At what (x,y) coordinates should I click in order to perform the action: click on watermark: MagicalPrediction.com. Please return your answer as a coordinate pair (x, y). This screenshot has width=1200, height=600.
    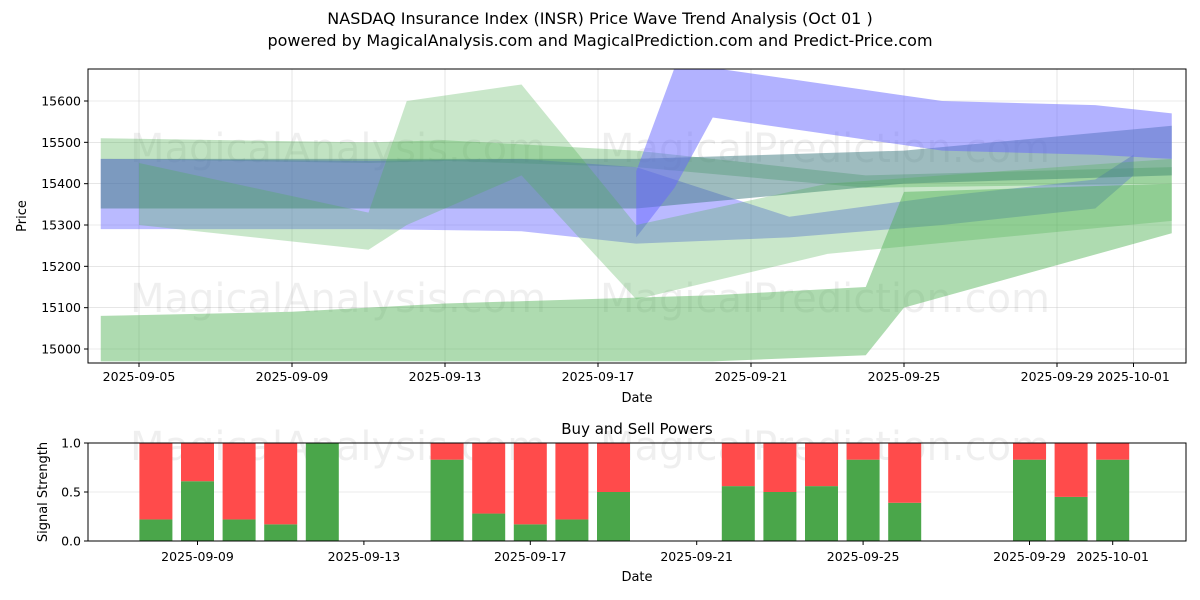
    Looking at the image, I should click on (825, 299).